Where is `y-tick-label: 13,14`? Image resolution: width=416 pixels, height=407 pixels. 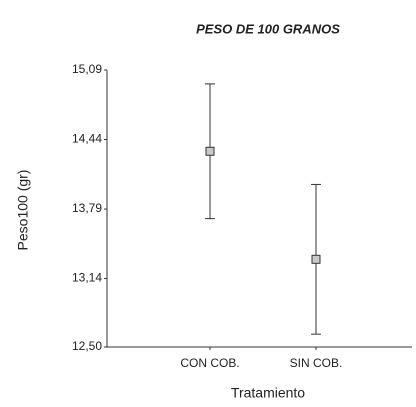 y-tick-label: 13,14 is located at coordinates (87, 278).